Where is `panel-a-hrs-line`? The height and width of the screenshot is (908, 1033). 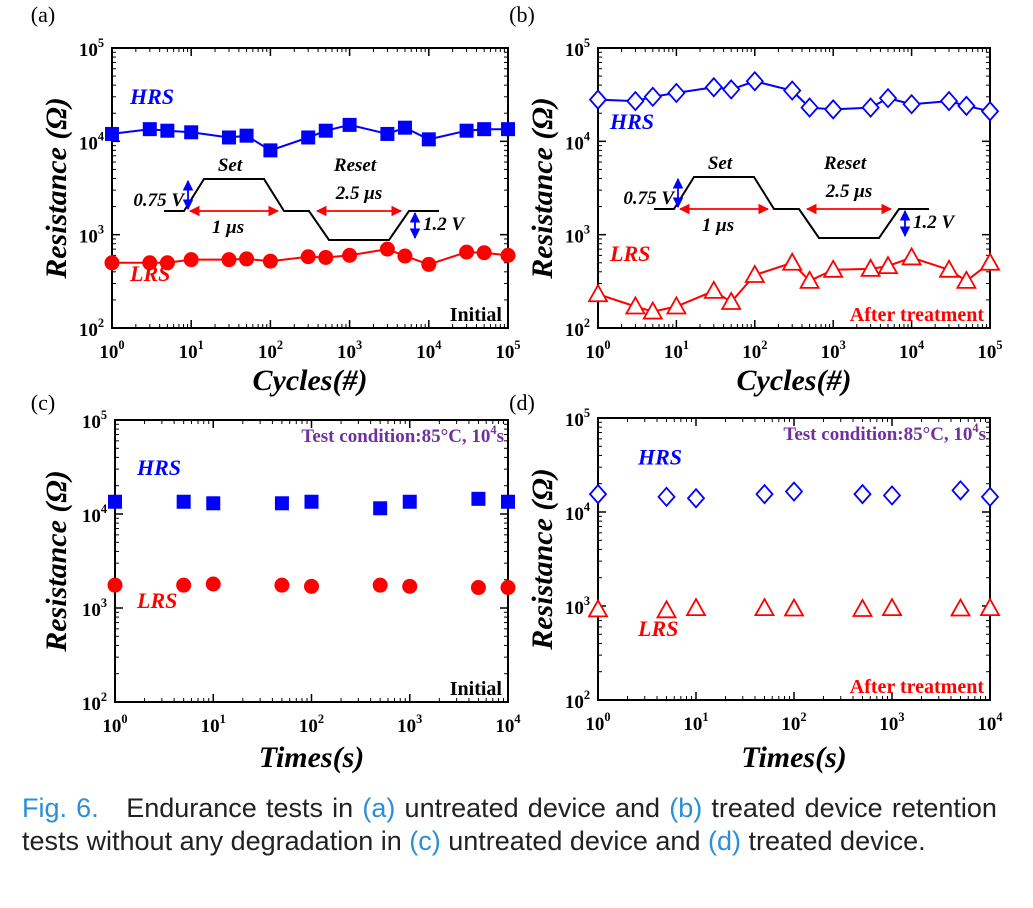
panel-a-hrs-line is located at coordinates (309, 137).